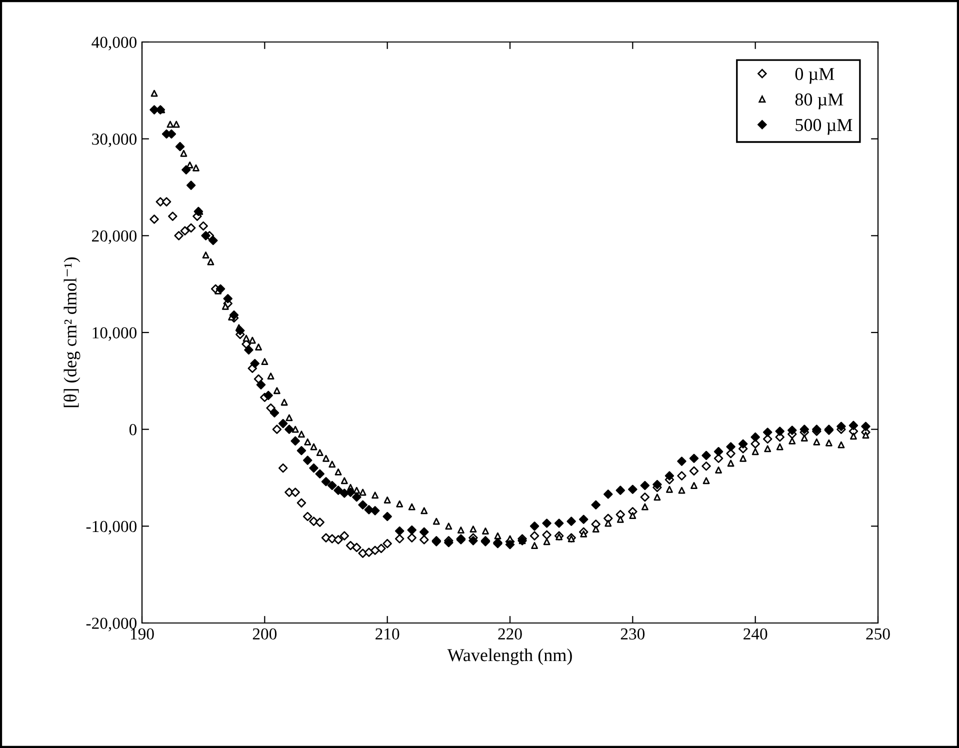 Image resolution: width=959 pixels, height=748 pixels. Describe the element at coordinates (388, 634) in the screenshot. I see `x-tick-label: 210` at that location.